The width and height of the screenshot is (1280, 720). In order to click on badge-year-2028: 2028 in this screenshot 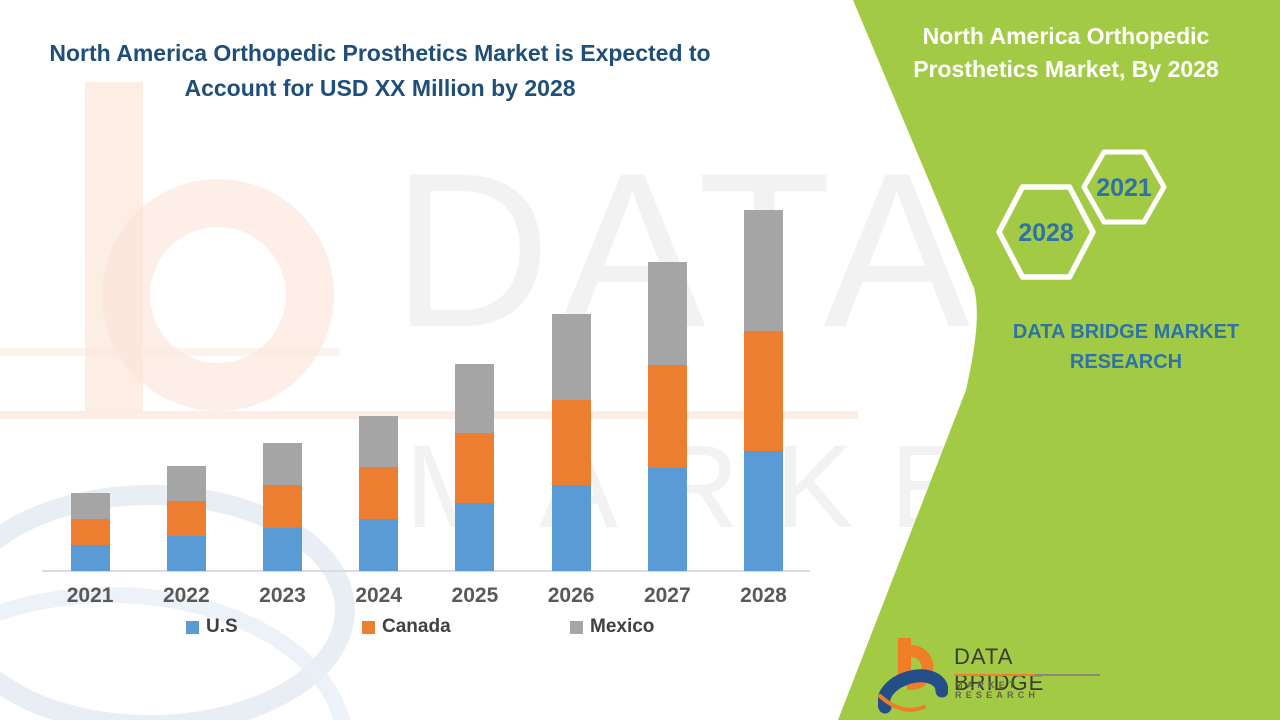, I will do `click(1046, 233)`.